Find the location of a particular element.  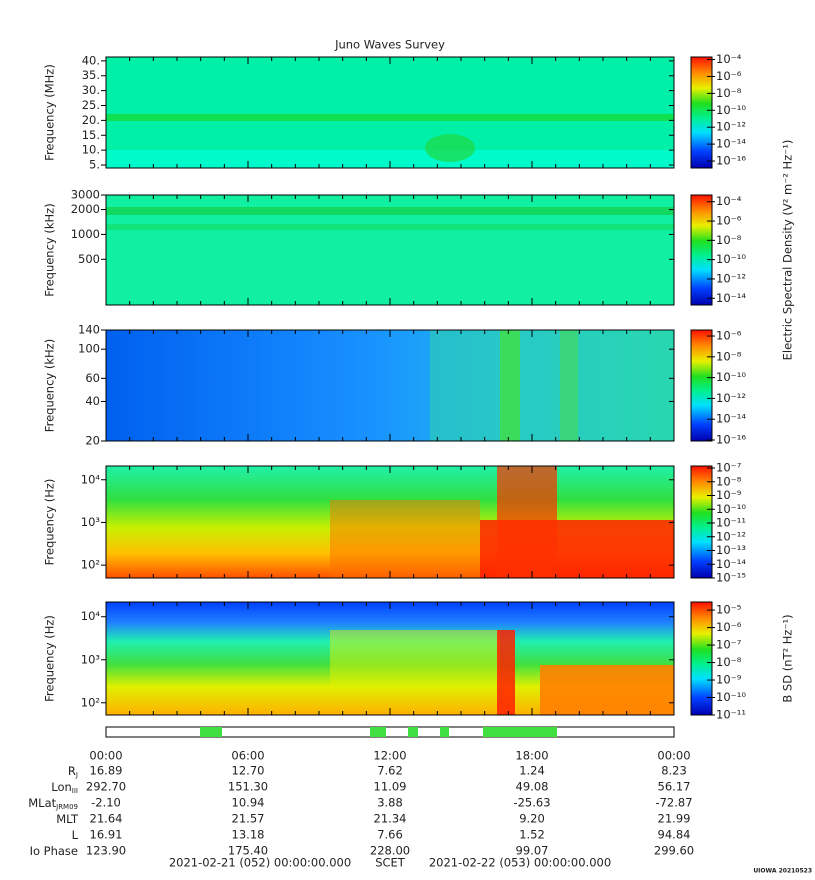

ephemeris-value: 9.20 is located at coordinates (532, 819).